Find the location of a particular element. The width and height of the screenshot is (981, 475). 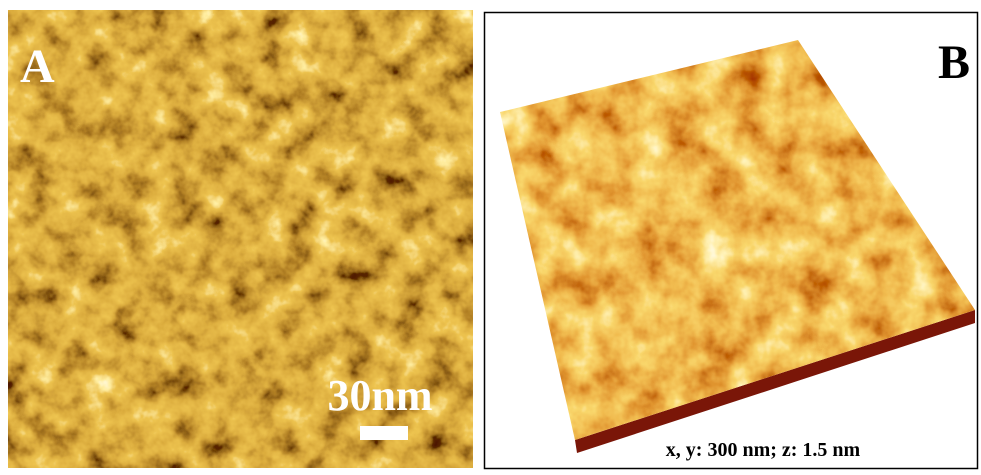

scale-bar is located at coordinates (384, 433).